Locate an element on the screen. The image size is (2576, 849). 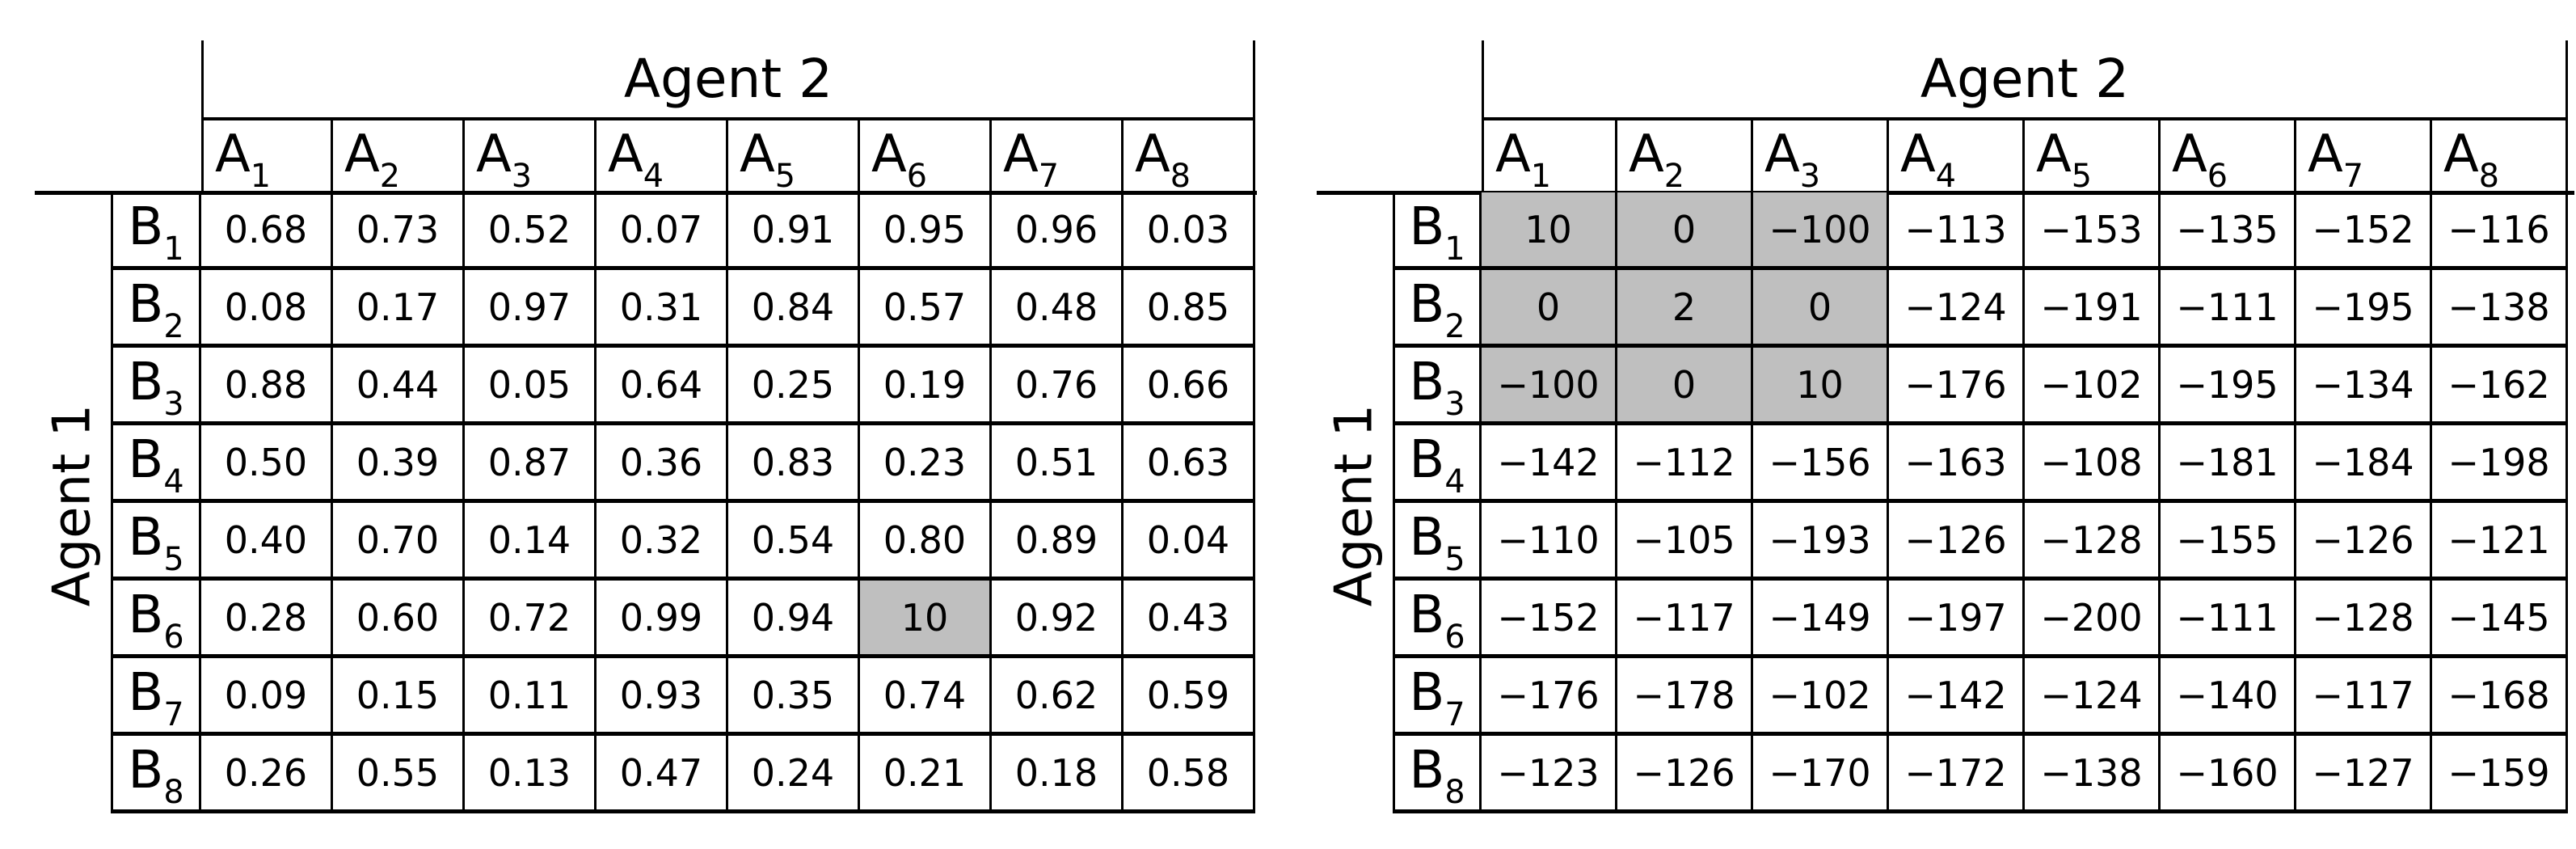
matrix-cell: −127 is located at coordinates (2364, 774).